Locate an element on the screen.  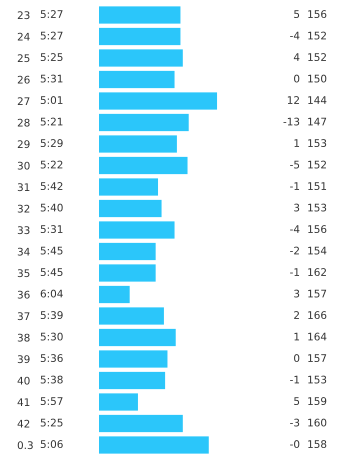
y-tick-label: 41 is located at coordinates (24, 402).